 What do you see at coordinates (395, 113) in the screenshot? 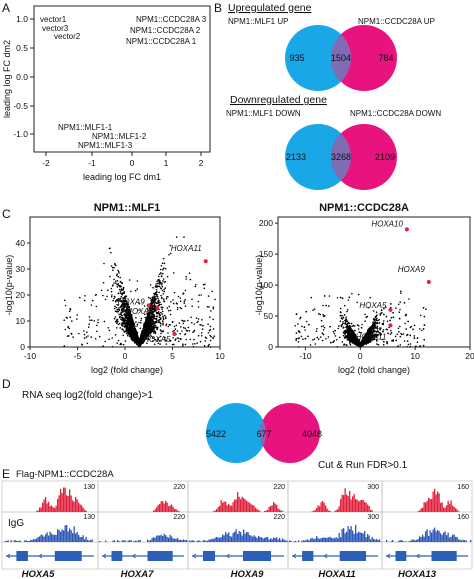
I see `venn-down-right-label: NPM1::CCDC28A DOWN` at bounding box center [395, 113].